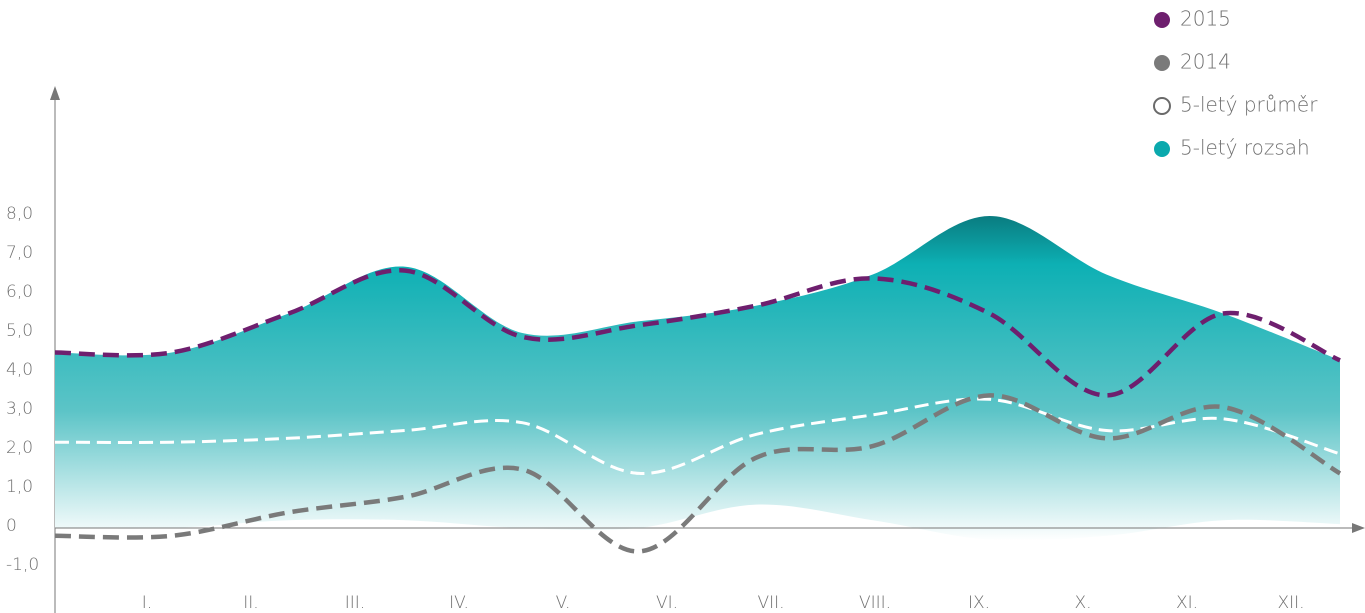  I want to click on y-tick-label: 8,0, so click(19, 214).